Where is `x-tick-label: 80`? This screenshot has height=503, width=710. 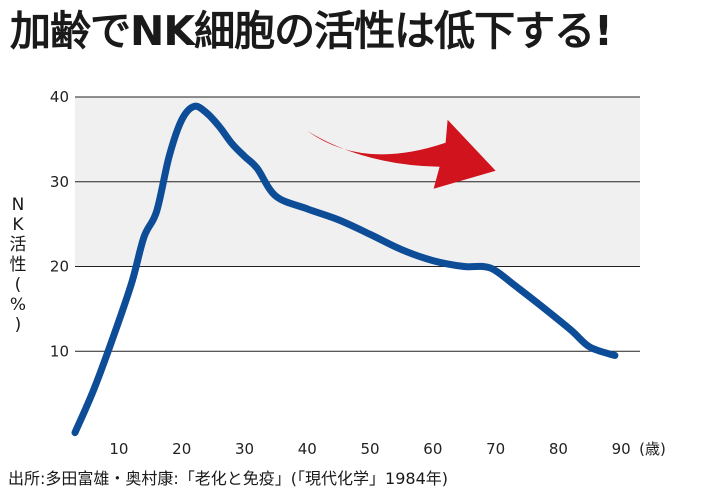
x-tick-label: 80 is located at coordinates (558, 449).